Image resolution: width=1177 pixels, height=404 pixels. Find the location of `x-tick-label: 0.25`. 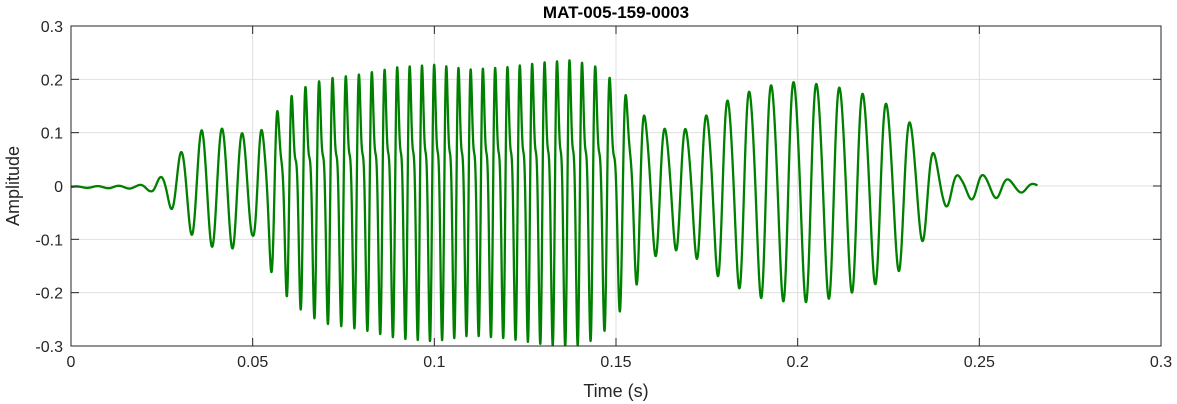

x-tick-label: 0.25 is located at coordinates (979, 362).